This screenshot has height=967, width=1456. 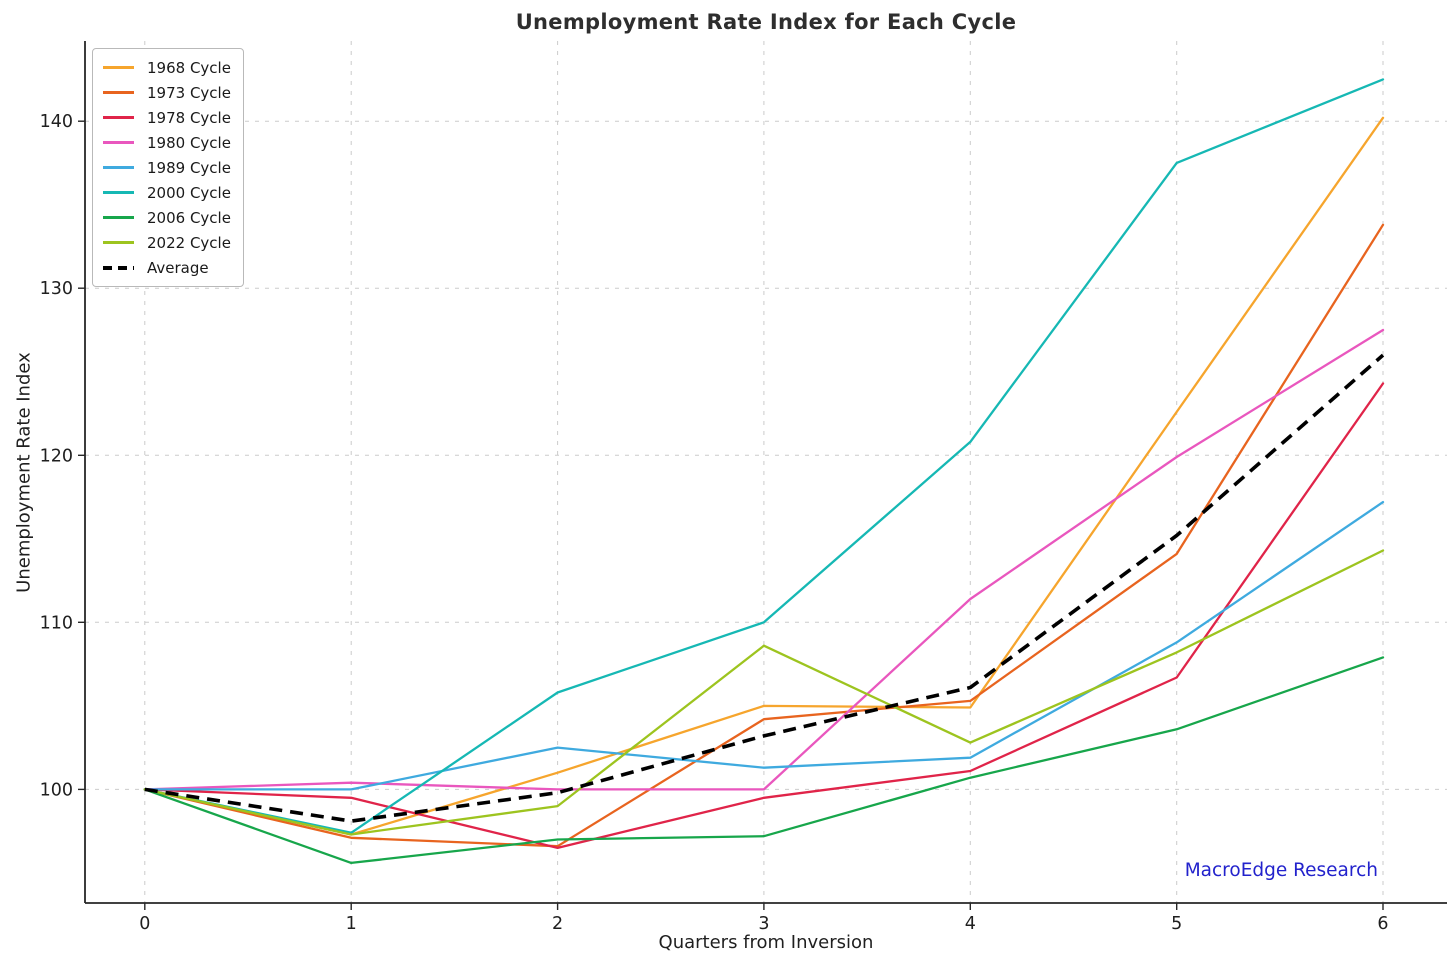 What do you see at coordinates (189, 67) in the screenshot?
I see `legend-item-label: 1968 Cycle` at bounding box center [189, 67].